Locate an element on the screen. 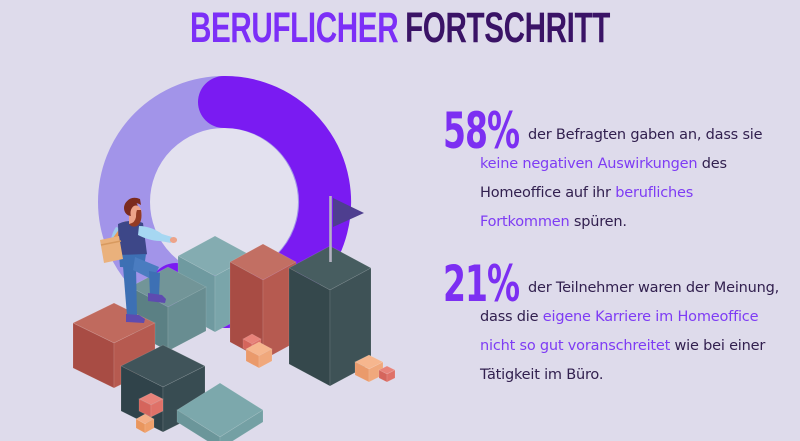 Image resolution: width=800 pixels, height=441 pixels. person-left-shin is located at coordinates (154, 284).